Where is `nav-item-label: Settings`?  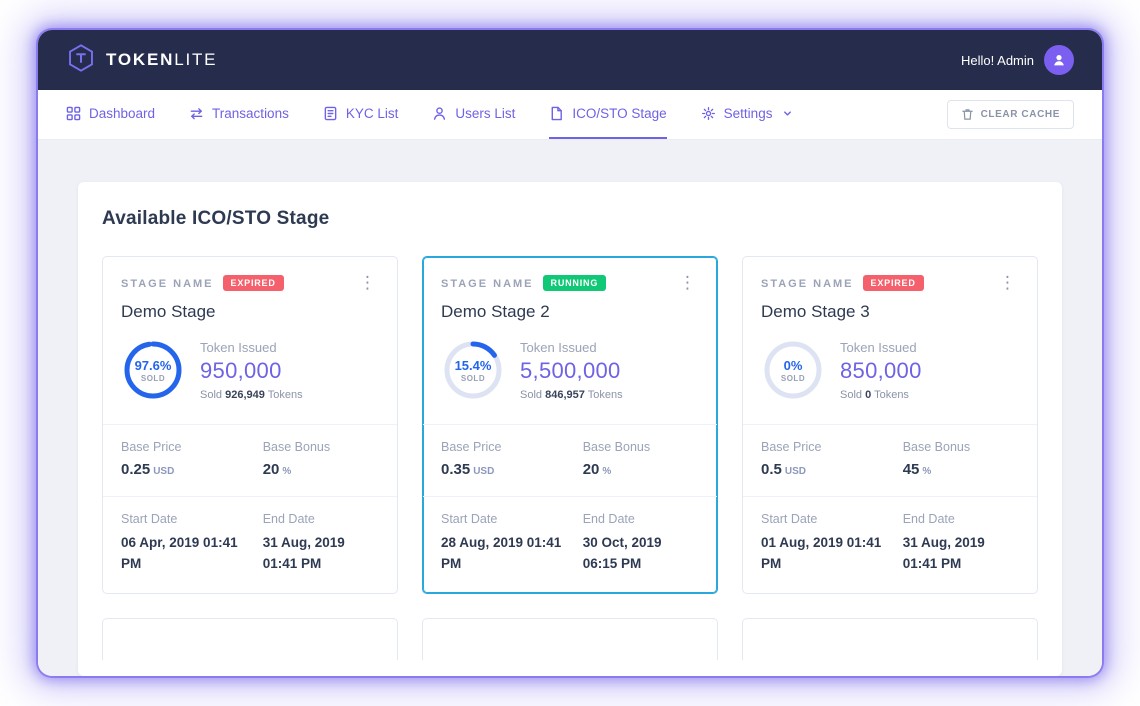 nav-item-label: Settings is located at coordinates (748, 113).